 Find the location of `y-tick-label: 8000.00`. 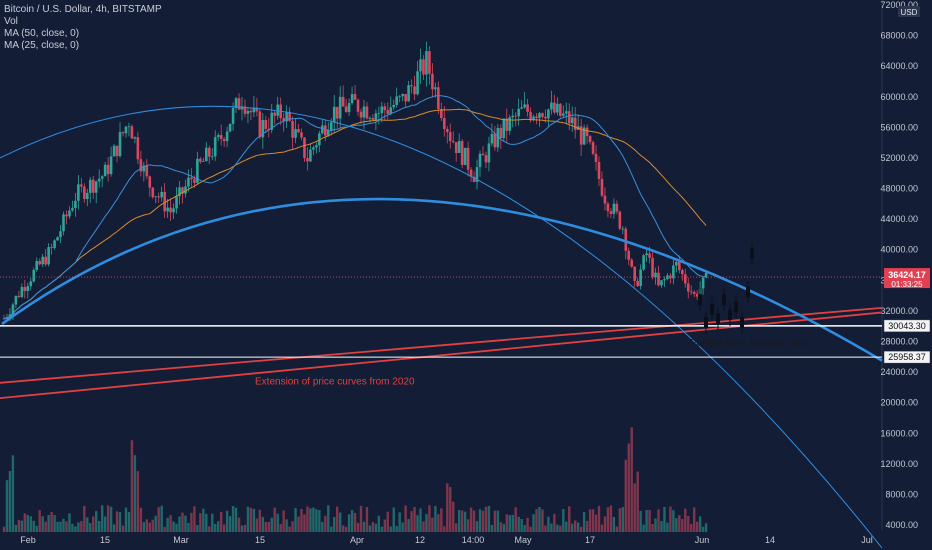

y-tick-label: 8000.00 is located at coordinates (901, 494).